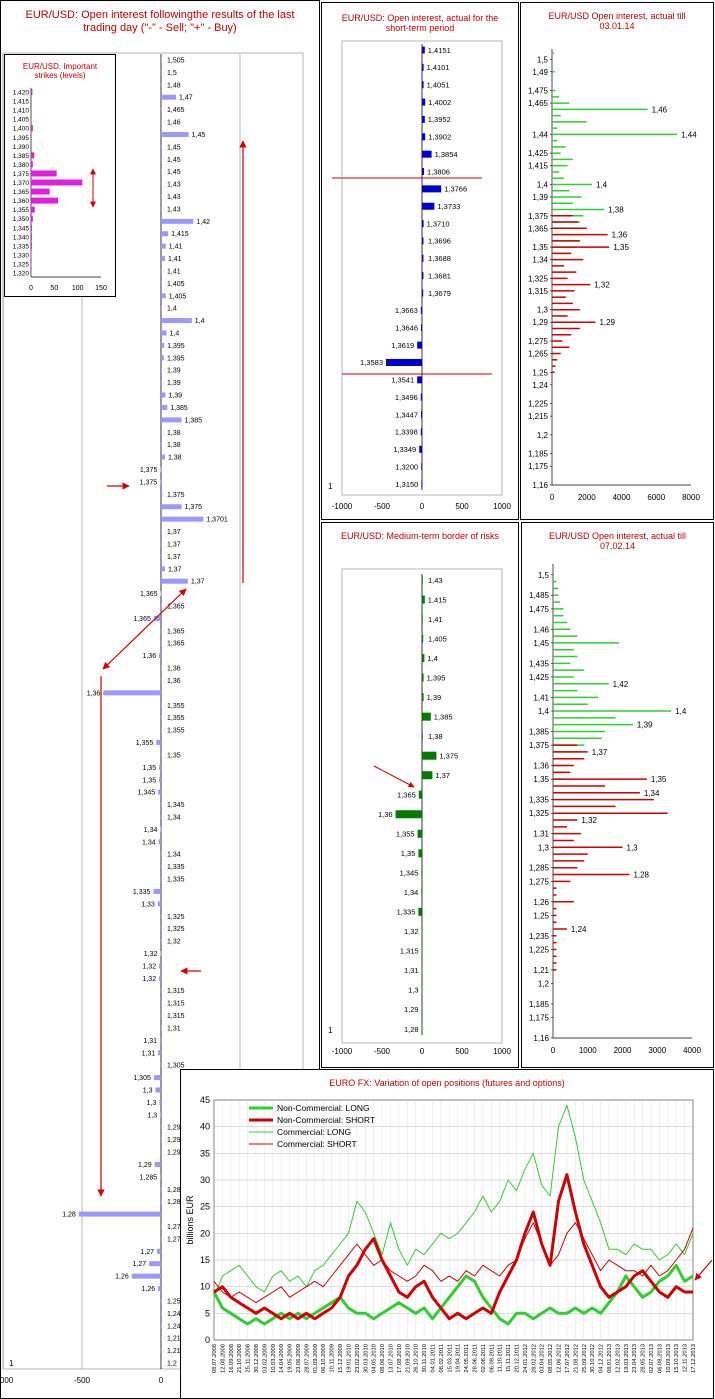 This screenshot has width=715, height=1399. Describe the element at coordinates (409, 873) in the screenshot. I see `bar-label: 1,345` at that location.